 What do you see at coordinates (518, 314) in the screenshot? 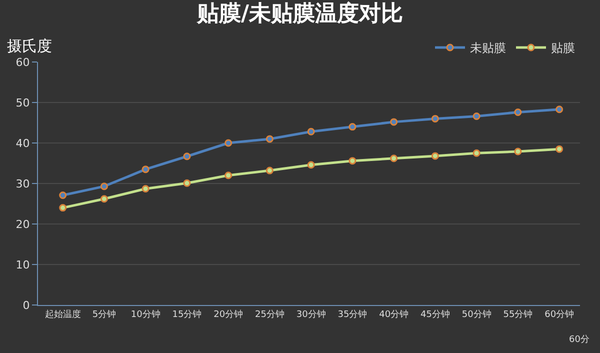
I see `x-tick-label: 55分钟` at bounding box center [518, 314].